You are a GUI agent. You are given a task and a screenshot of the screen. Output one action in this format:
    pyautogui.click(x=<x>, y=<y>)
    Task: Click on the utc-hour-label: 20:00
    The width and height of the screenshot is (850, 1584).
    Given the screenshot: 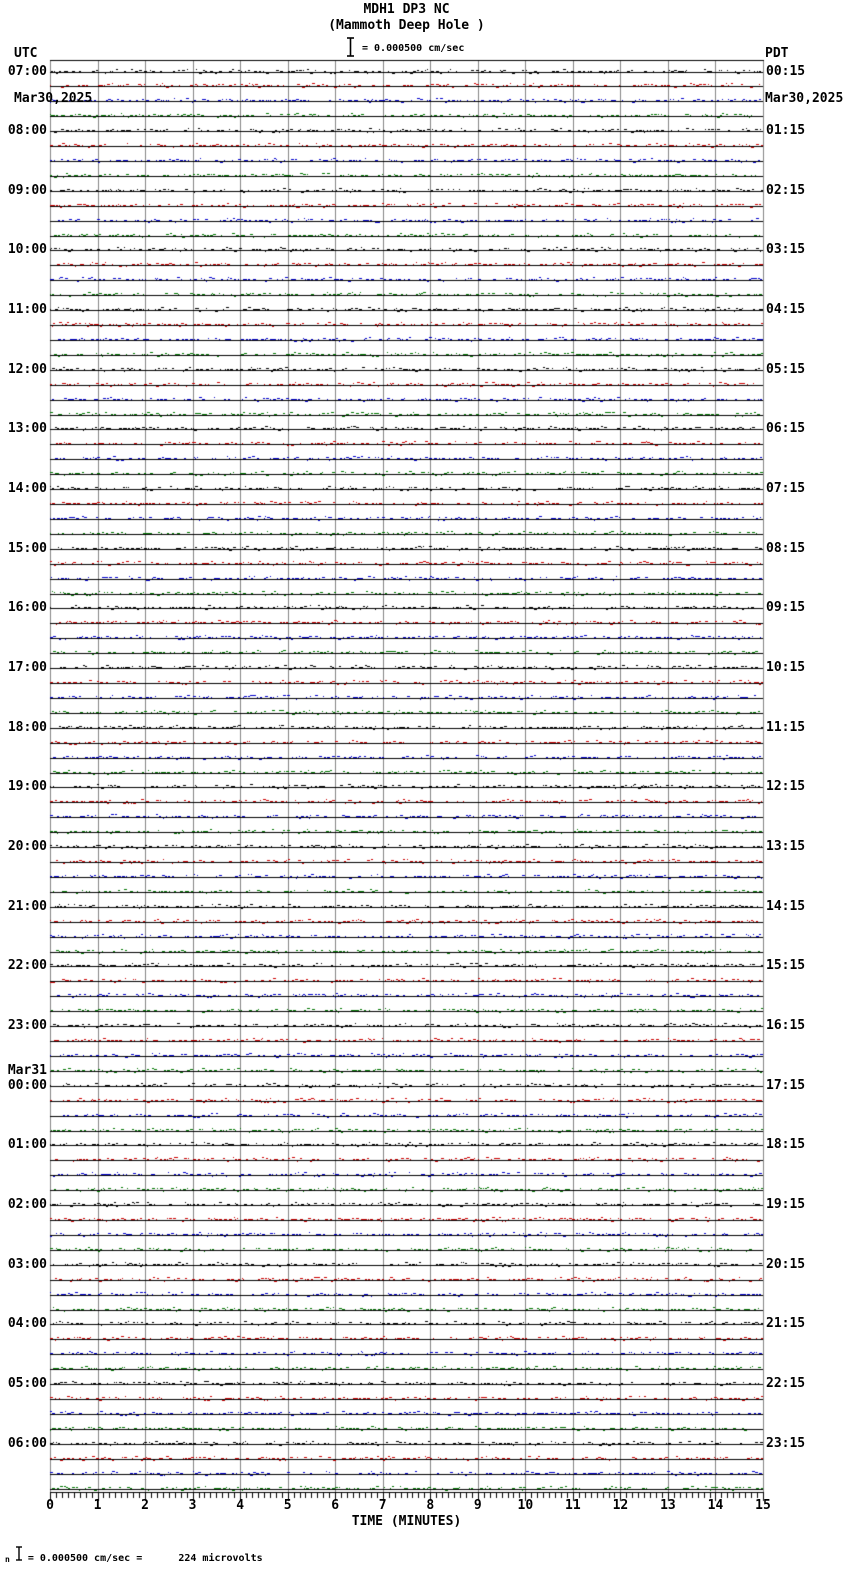 What is the action you would take?
    pyautogui.click(x=27, y=846)
    